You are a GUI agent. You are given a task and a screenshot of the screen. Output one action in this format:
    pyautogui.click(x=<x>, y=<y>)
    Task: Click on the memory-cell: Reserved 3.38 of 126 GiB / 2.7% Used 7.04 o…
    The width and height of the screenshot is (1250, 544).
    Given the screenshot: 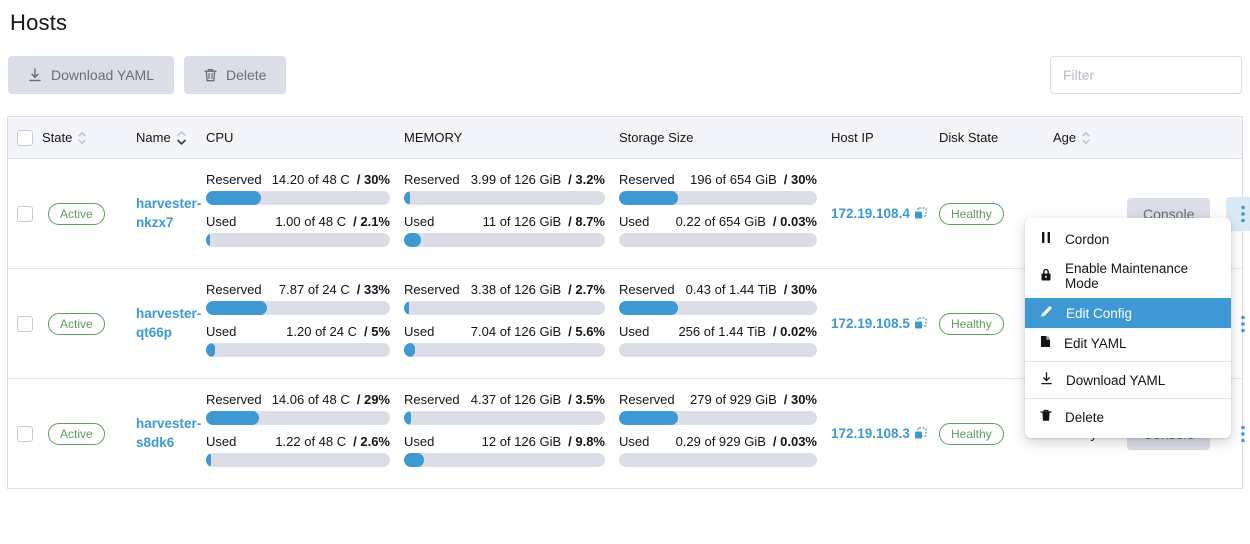 What is the action you would take?
    pyautogui.click(x=511, y=323)
    